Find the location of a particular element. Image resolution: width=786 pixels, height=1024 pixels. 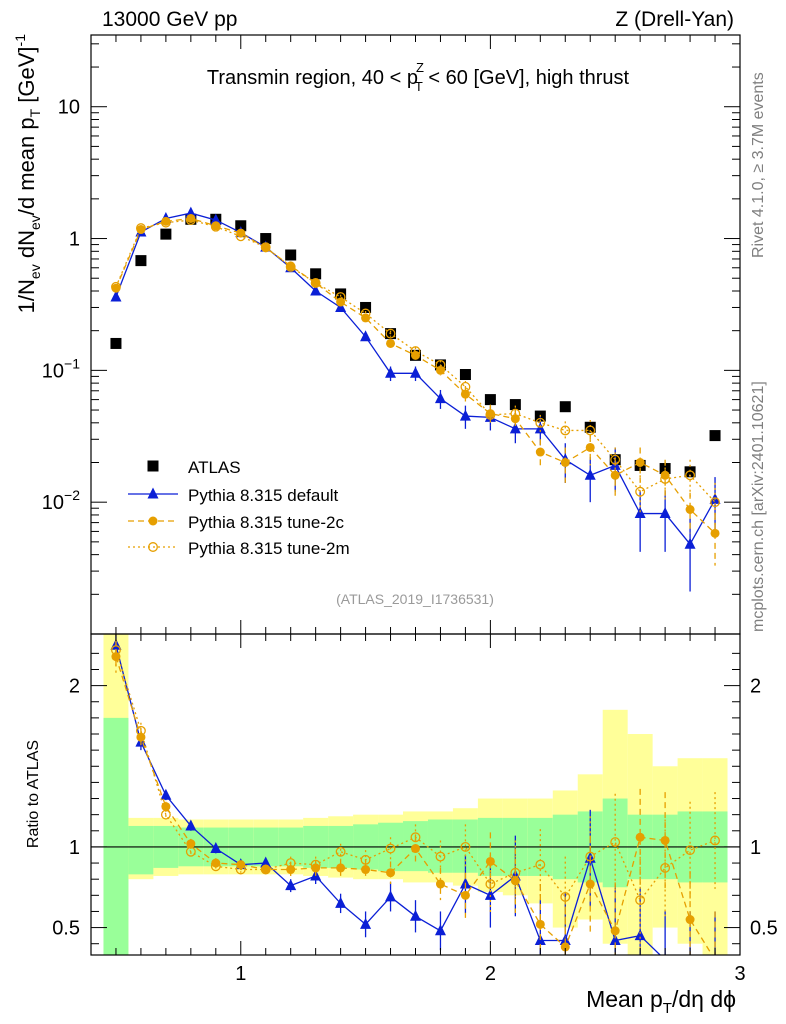

ratio-y-tick-label-right: 2 is located at coordinates (755, 687).